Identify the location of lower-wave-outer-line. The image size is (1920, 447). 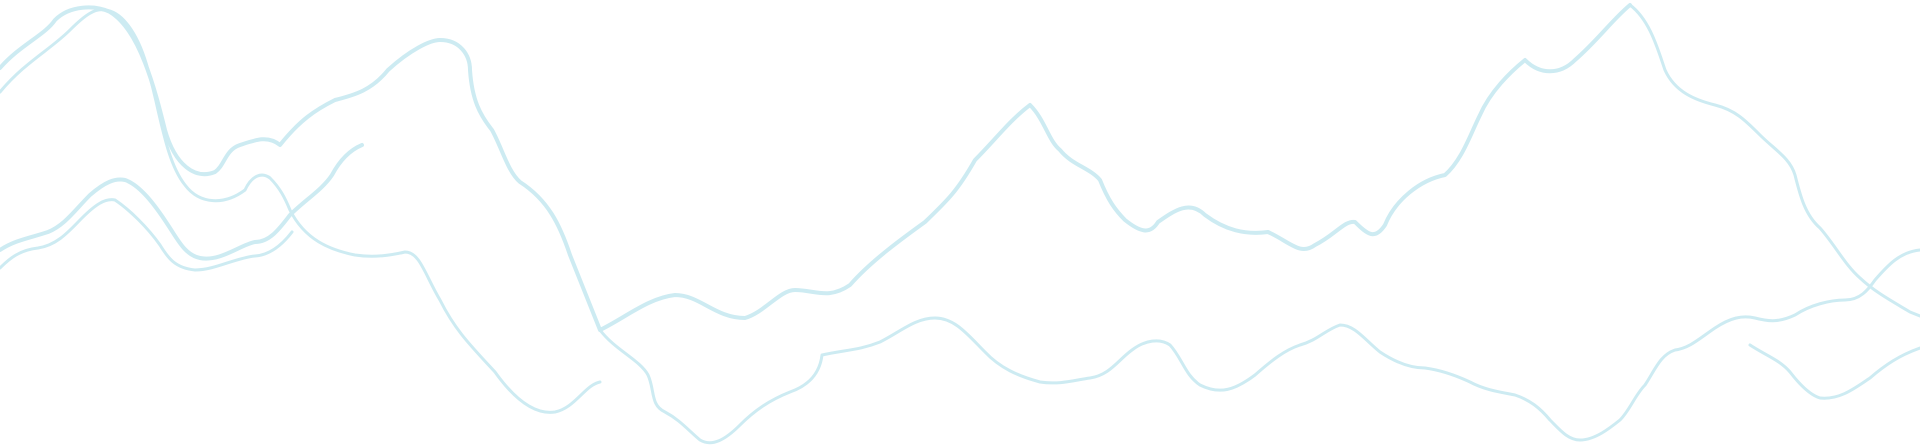
(182, 202).